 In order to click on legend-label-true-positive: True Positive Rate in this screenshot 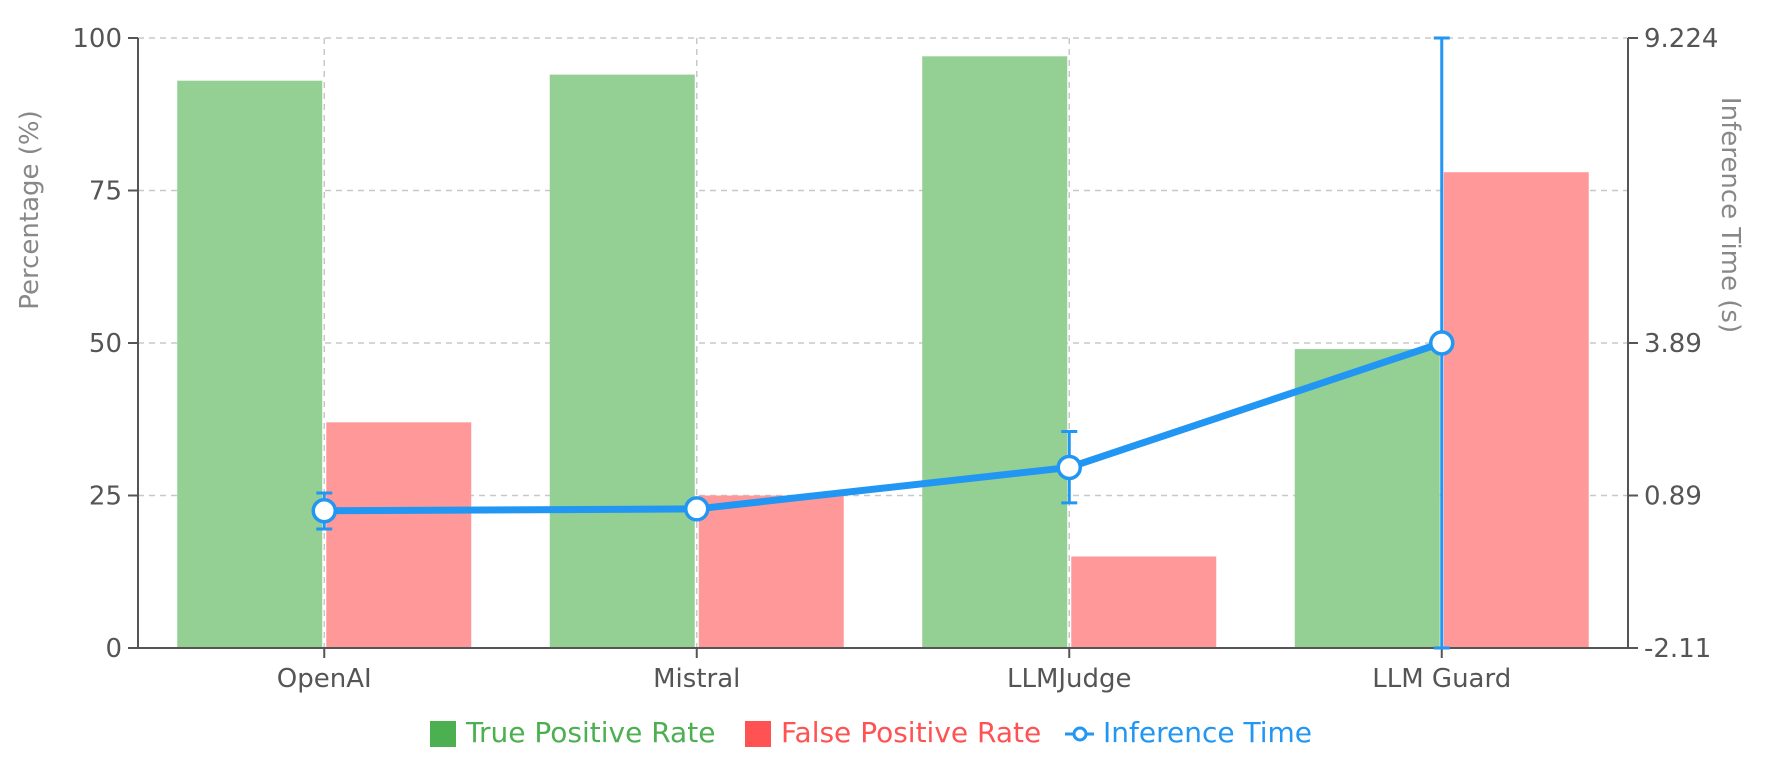, I will do `click(590, 732)`.